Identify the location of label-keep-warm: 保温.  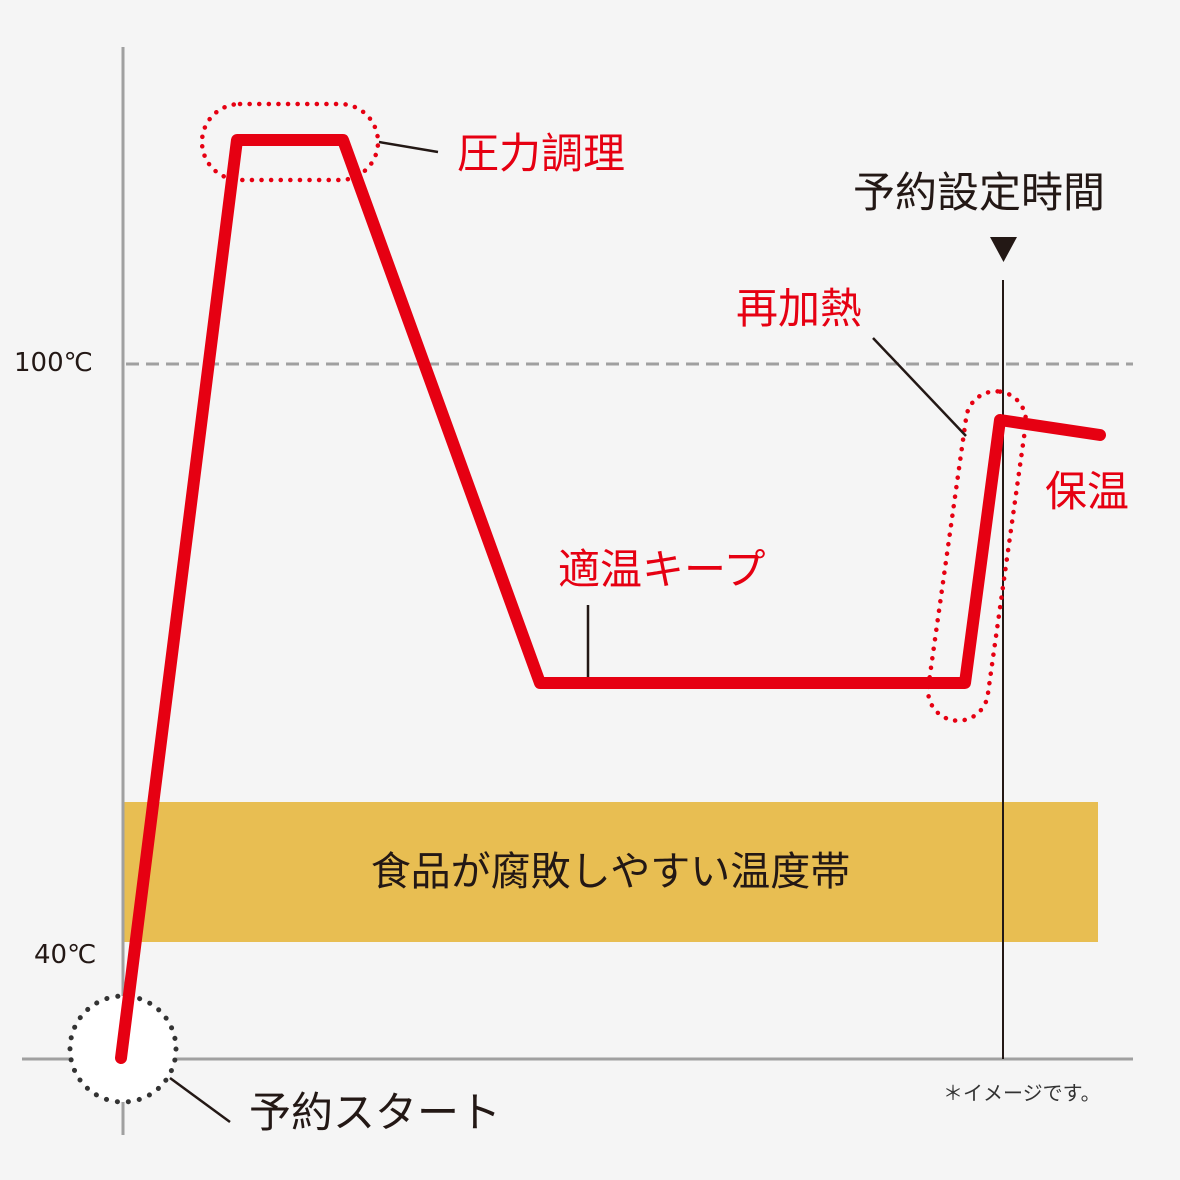
(1087, 491).